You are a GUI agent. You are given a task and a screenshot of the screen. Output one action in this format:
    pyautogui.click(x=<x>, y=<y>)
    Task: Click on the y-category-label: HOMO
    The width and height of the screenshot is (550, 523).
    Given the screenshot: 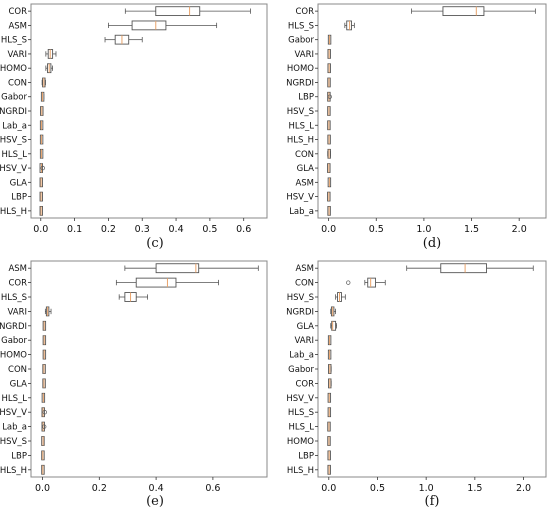 What is the action you would take?
    pyautogui.click(x=13, y=356)
    